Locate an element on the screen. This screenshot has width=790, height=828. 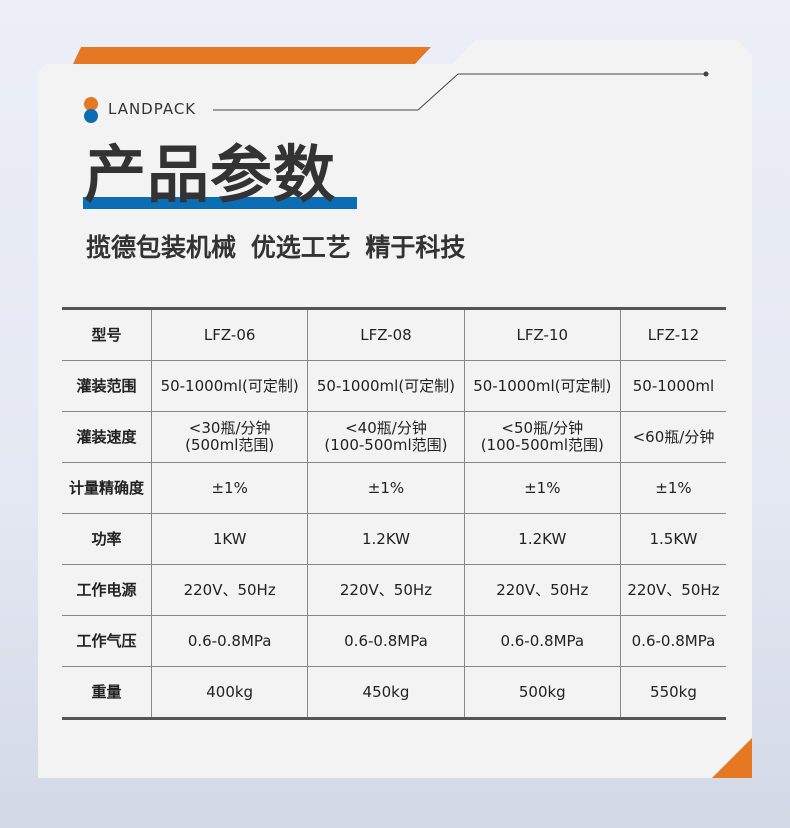
row-label: 工作气压 is located at coordinates (107, 641).